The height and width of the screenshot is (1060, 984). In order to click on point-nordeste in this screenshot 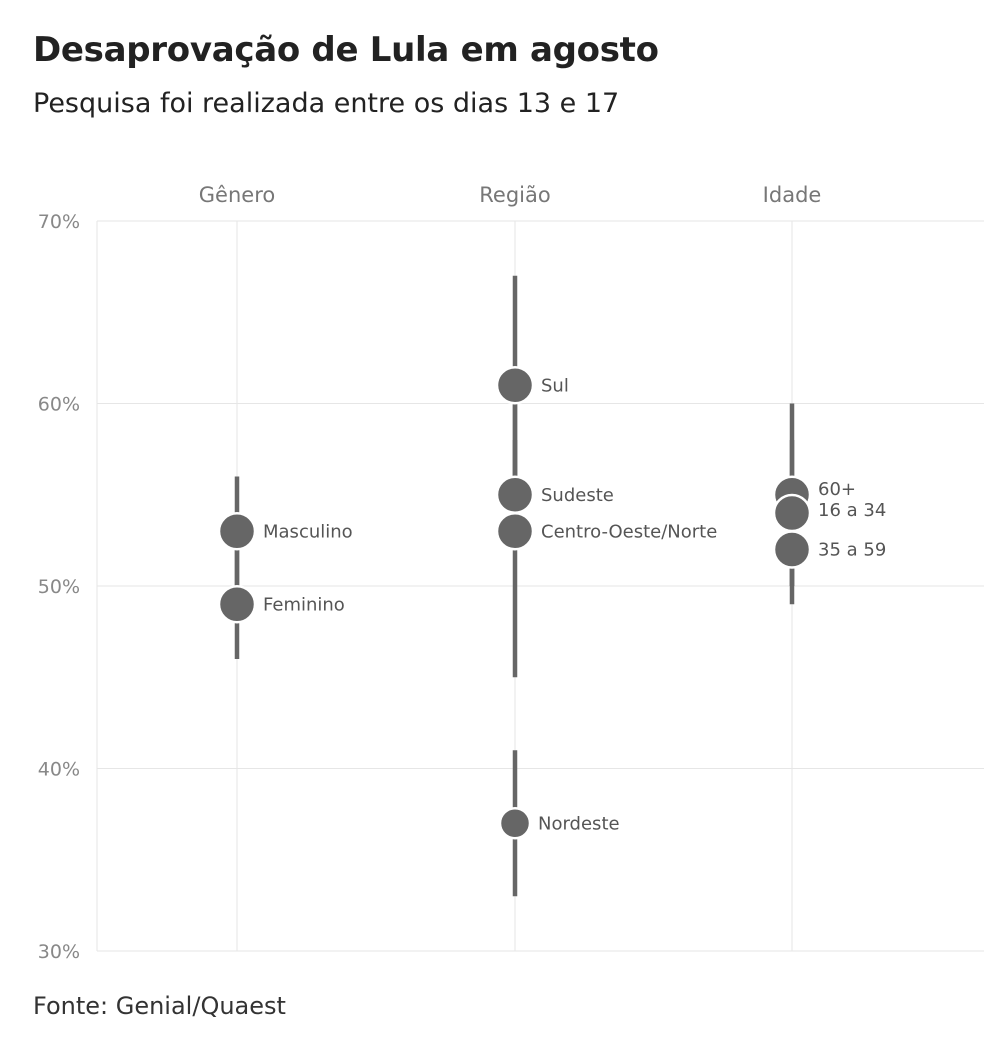, I will do `click(515, 823)`.